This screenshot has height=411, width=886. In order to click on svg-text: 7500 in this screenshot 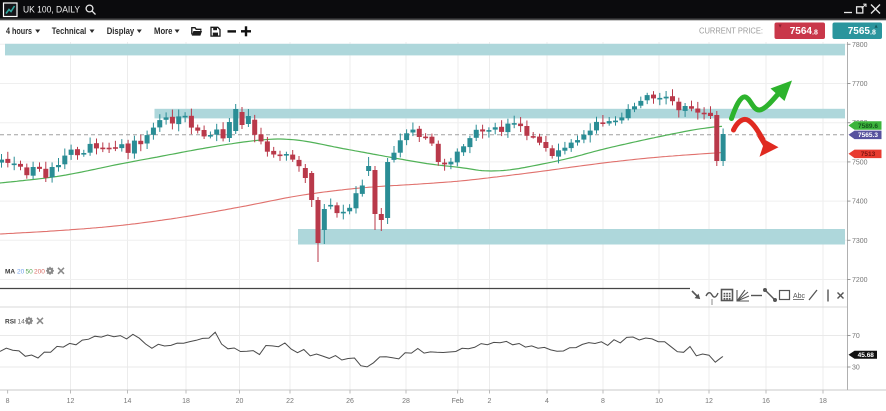, I will do `click(860, 162)`.